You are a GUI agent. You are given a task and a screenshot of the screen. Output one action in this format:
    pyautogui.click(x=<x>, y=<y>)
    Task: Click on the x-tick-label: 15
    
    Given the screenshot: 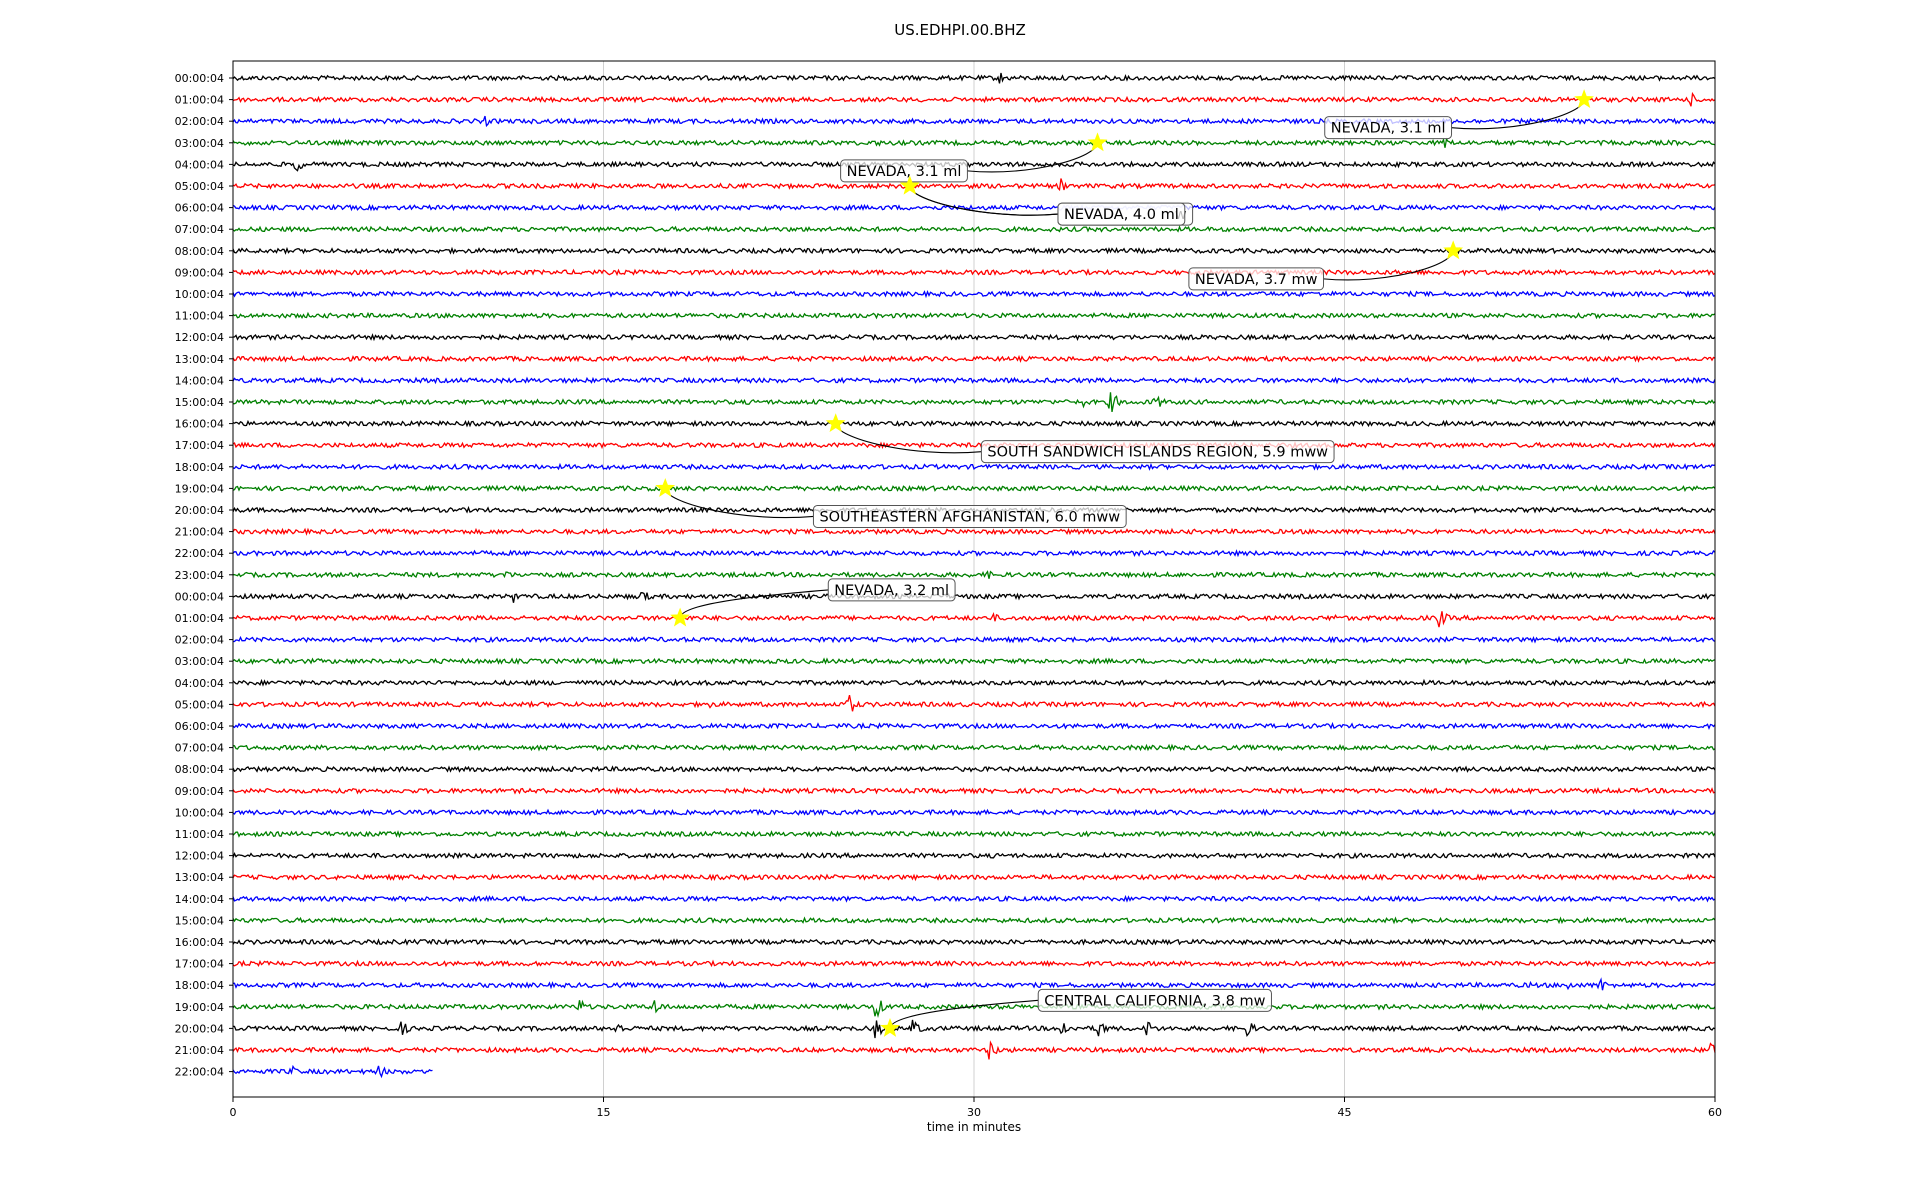 What is the action you would take?
    pyautogui.click(x=604, y=1112)
    